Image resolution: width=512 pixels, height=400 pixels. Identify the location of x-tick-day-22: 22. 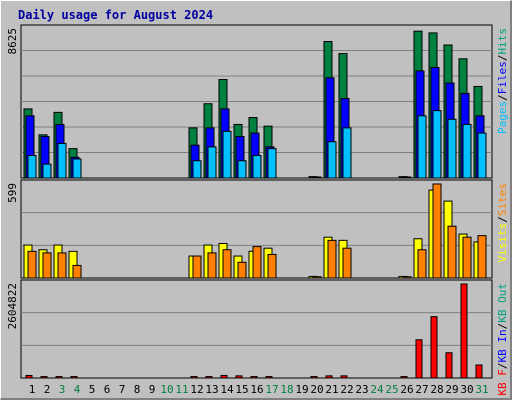
(346, 389).